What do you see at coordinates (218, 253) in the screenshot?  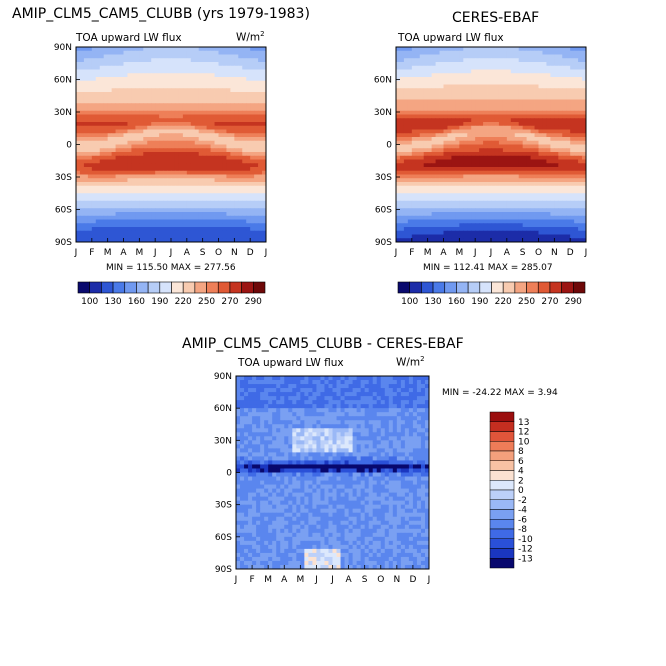 I see `panel1-xtick-label: O` at bounding box center [218, 253].